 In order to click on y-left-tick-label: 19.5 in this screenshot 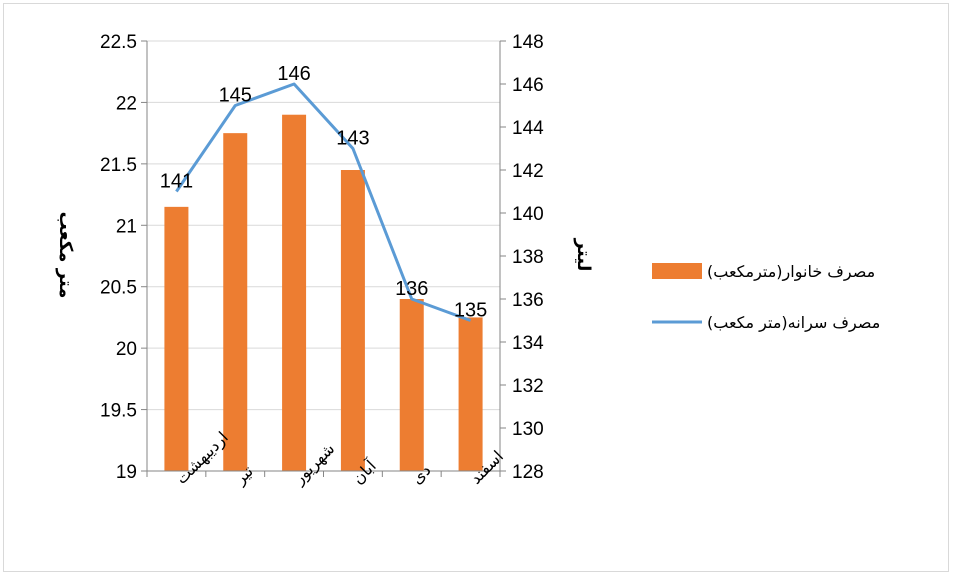, I will do `click(118, 411)`.